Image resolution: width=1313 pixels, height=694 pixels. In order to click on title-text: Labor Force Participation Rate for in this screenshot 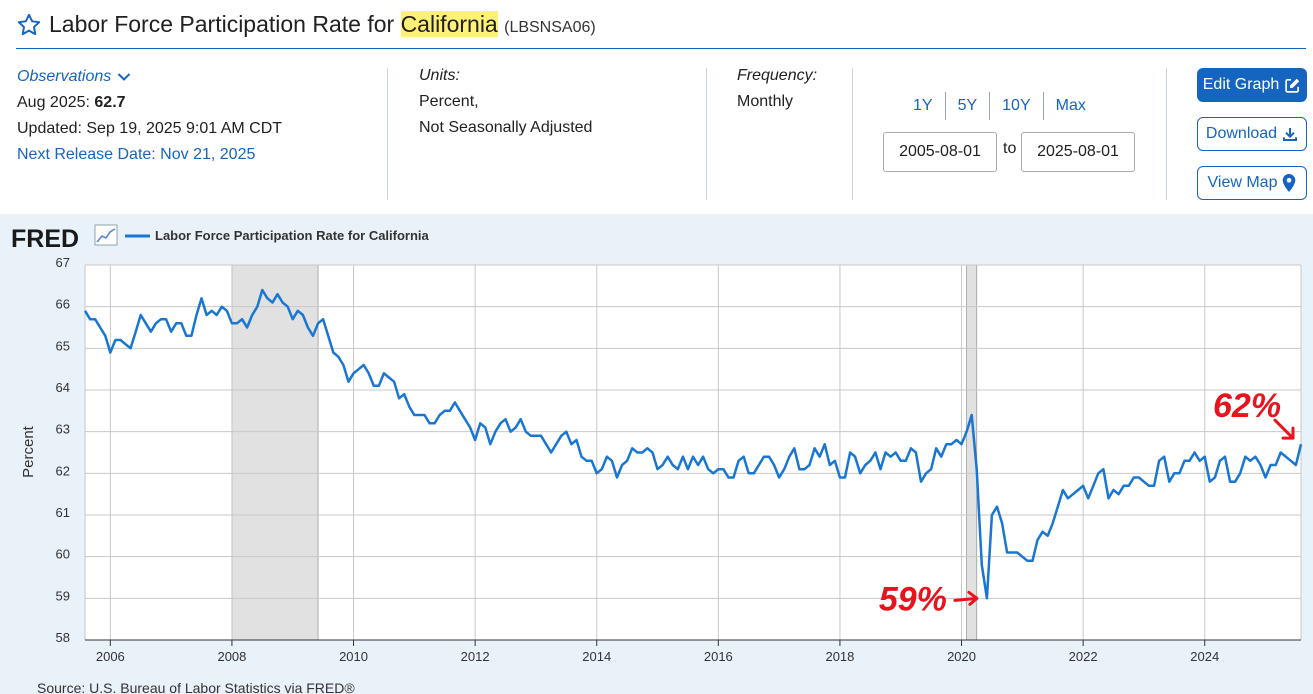, I will do `click(225, 24)`.